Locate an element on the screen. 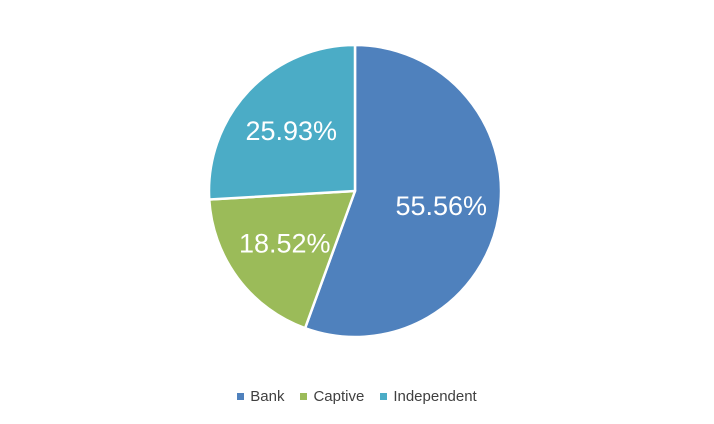 This screenshot has height=424, width=714. legend-swatch-captive is located at coordinates (304, 396).